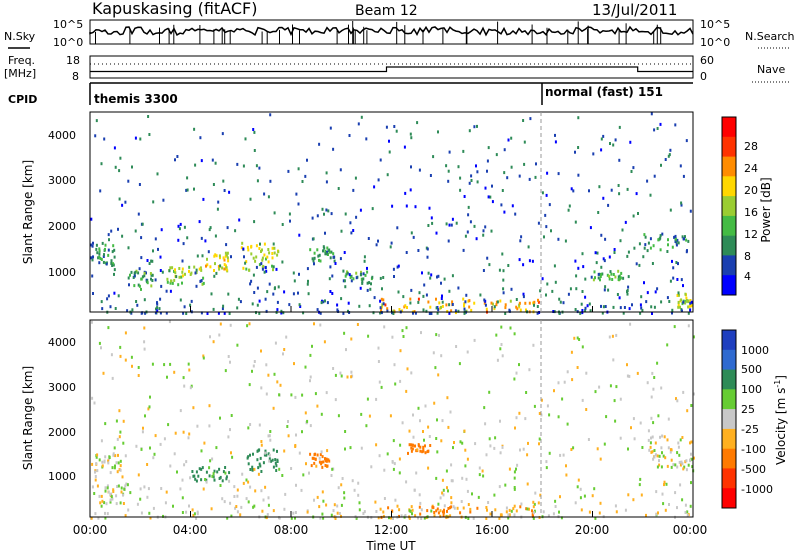 Image resolution: width=800 pixels, height=558 pixels. Describe the element at coordinates (21, 60) in the screenshot. I see `freq-label-line1: Freq.` at that location.